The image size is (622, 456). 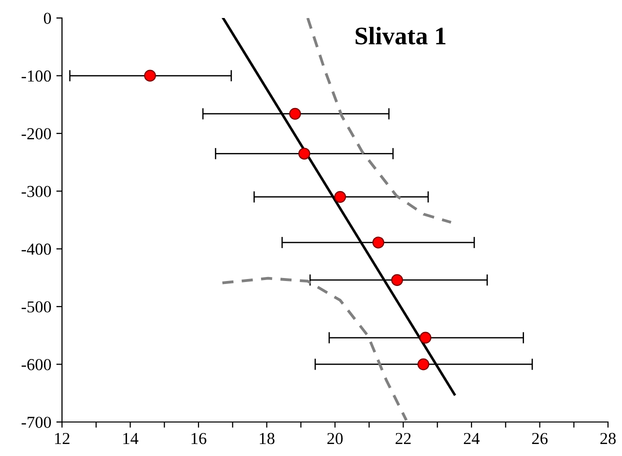 What do you see at coordinates (403, 438) in the screenshot?
I see `x-tick-label: 22` at bounding box center [403, 438].